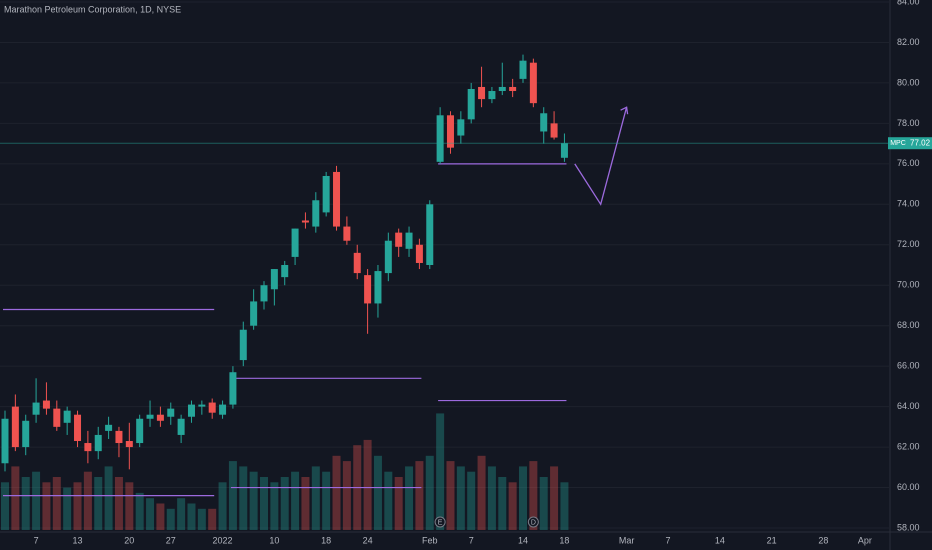 This screenshot has width=932, height=550. What do you see at coordinates (908, 123) in the screenshot?
I see `y-tick-label: 78.00` at bounding box center [908, 123].